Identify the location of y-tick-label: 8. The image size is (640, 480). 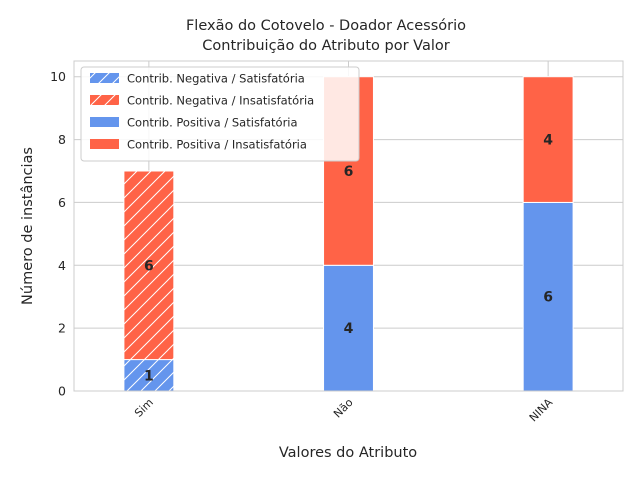
(62, 139).